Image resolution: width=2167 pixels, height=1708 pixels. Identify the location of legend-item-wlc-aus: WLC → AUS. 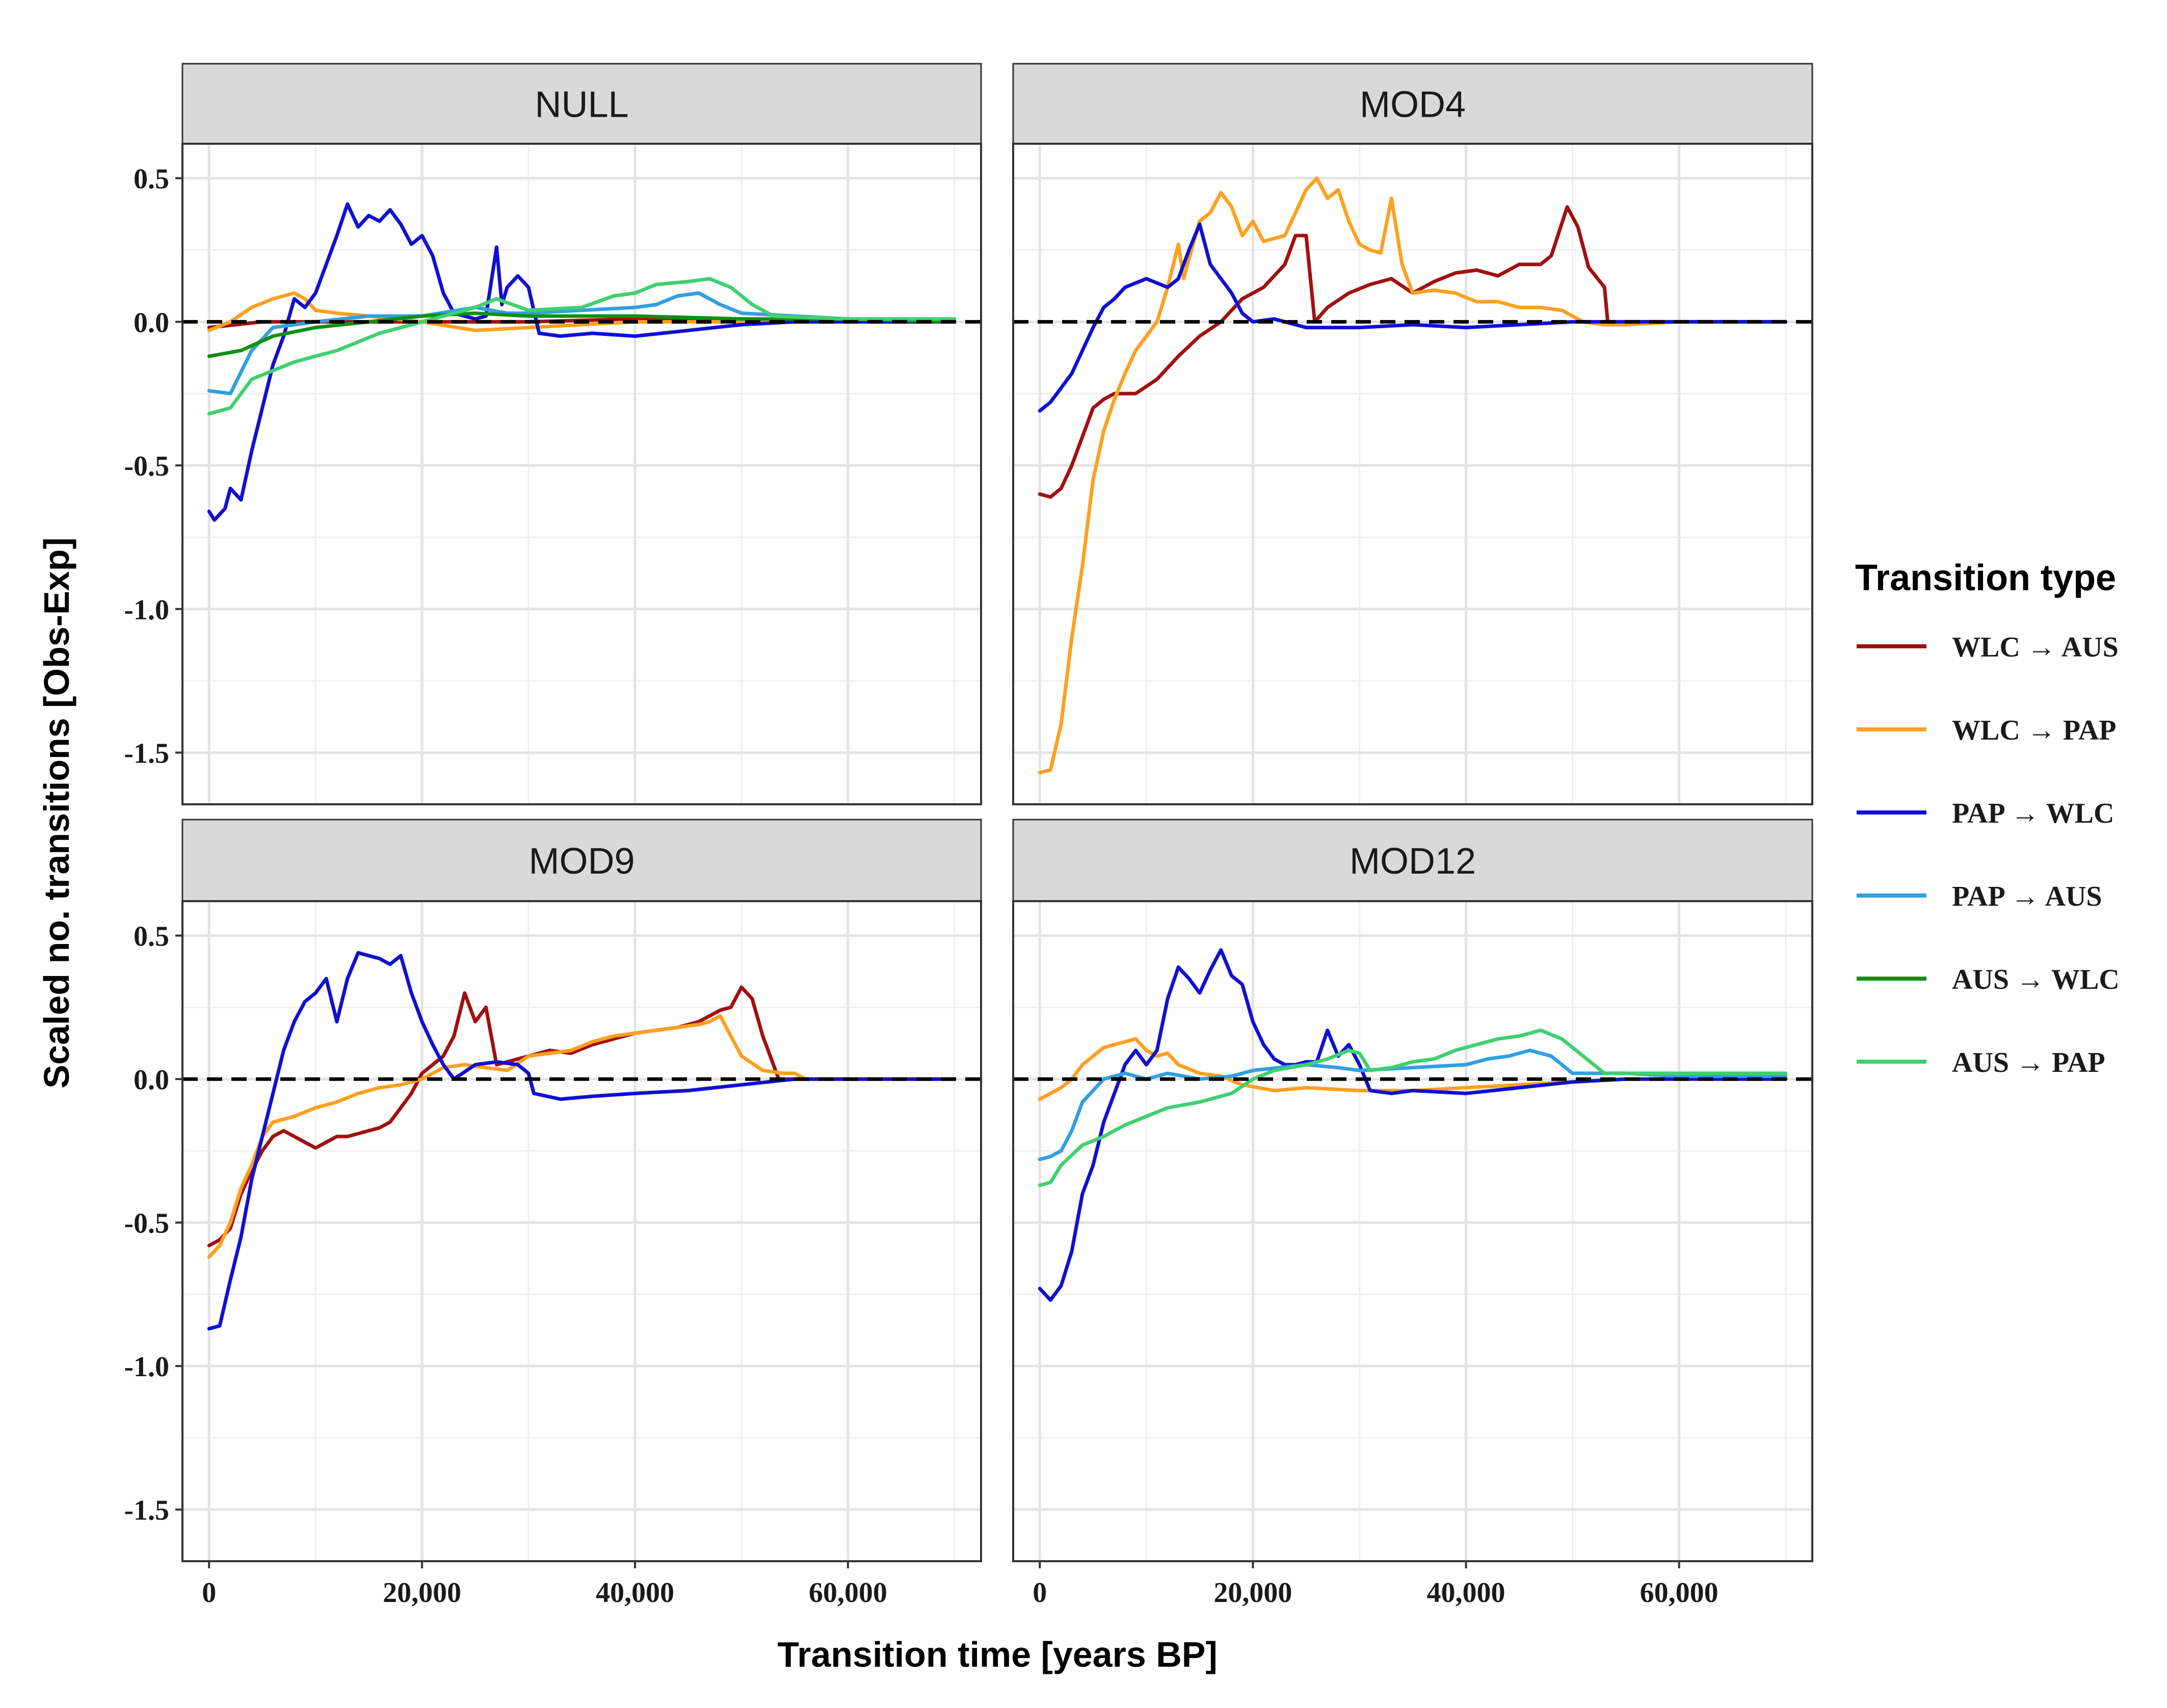
(1988, 647).